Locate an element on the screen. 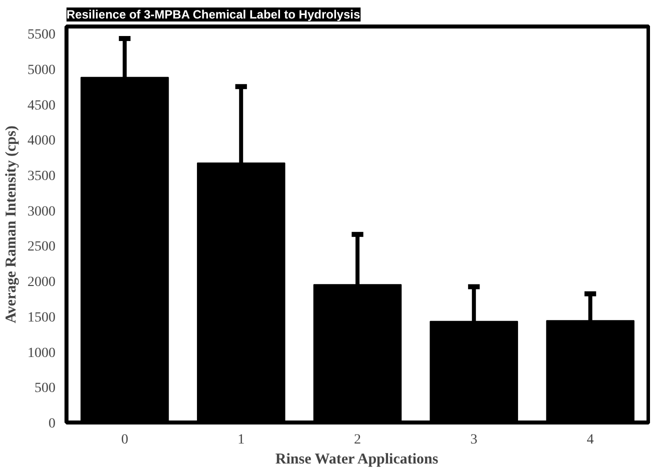 The width and height of the screenshot is (656, 475). x-axis-title: Rinse Water Applications is located at coordinates (356, 460).